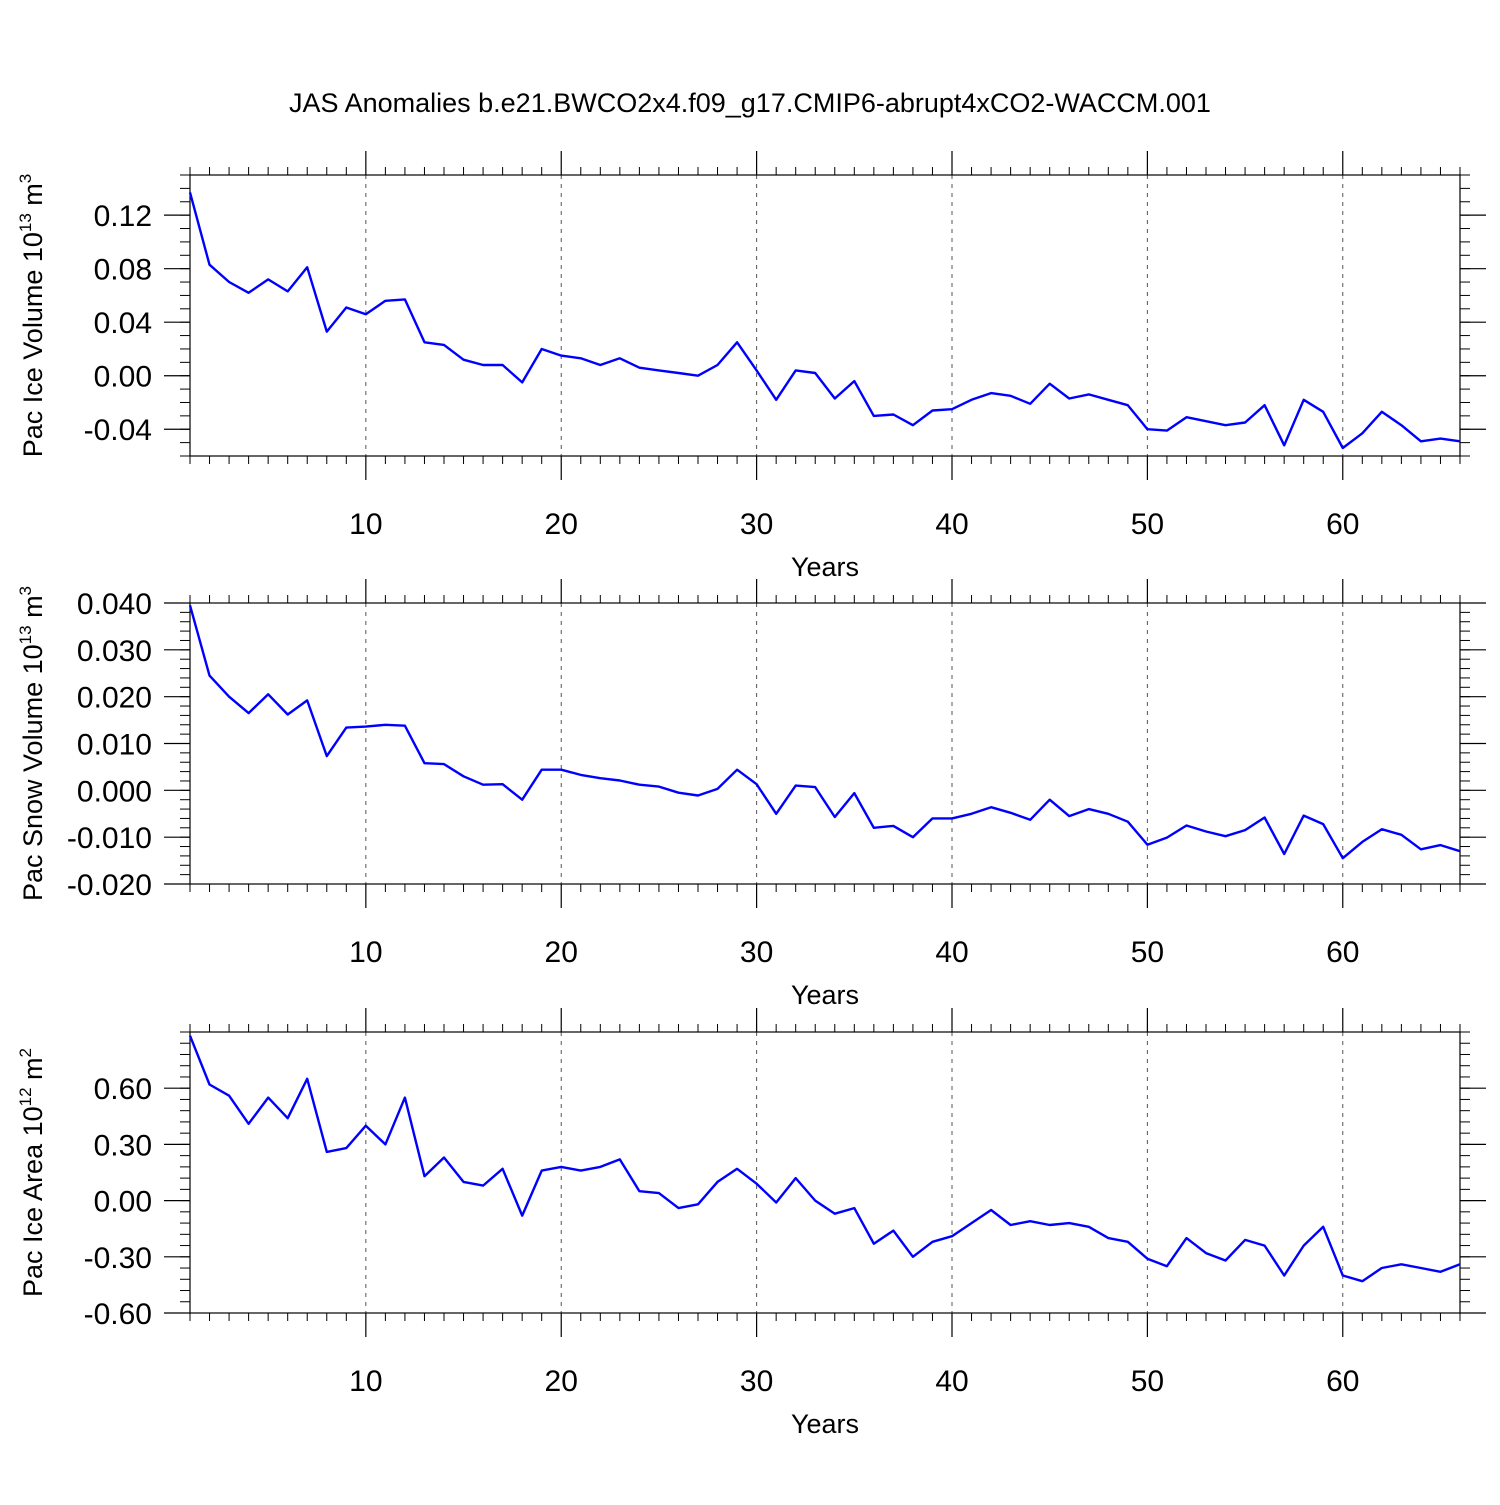  I want to click on y-tick-label-0.60: 0.60, so click(123, 1089).